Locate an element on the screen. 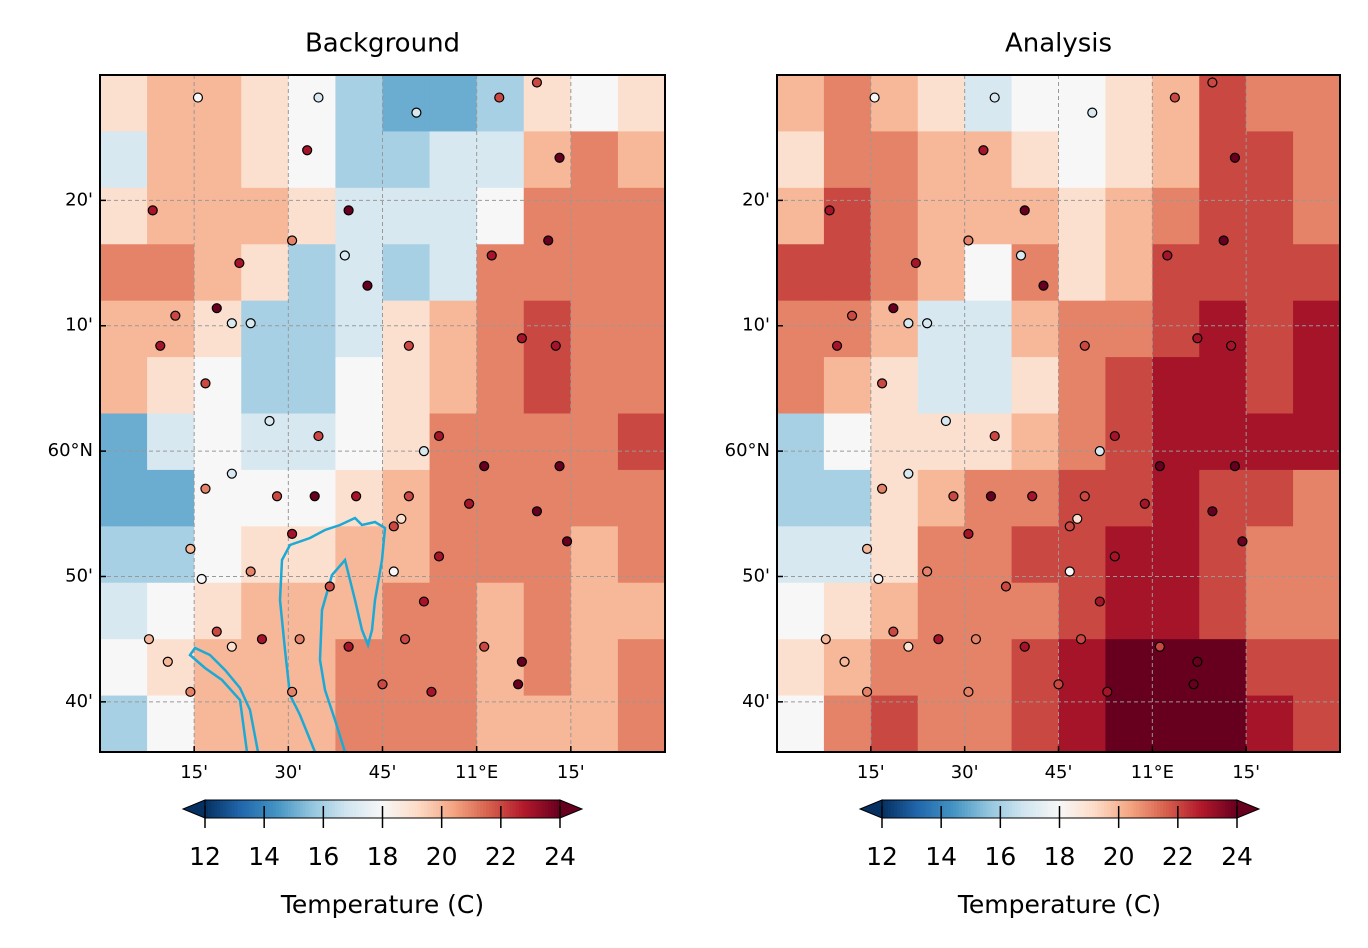 This screenshot has height=948, width=1368. y-tick-label: 40' is located at coordinates (79, 701).